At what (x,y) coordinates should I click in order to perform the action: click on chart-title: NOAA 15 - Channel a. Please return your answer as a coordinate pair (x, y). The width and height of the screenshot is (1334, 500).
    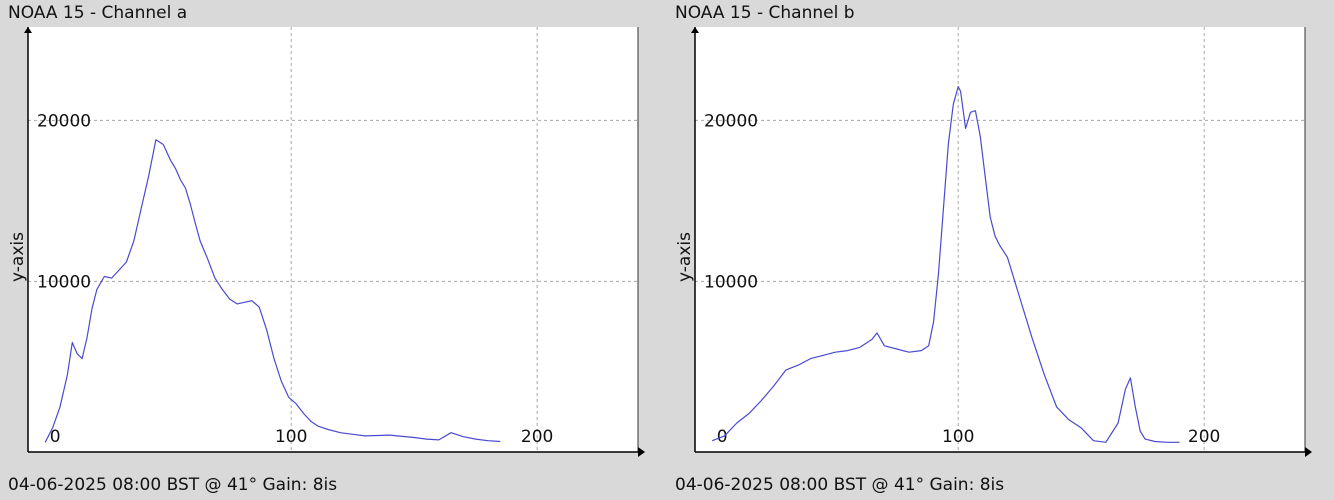
    Looking at the image, I should click on (98, 13).